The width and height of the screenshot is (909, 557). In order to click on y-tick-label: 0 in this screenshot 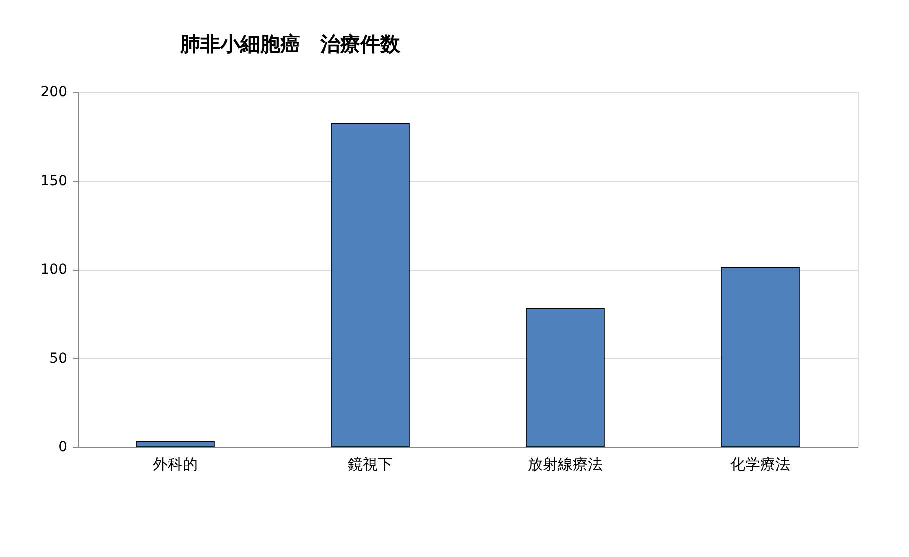, I will do `click(63, 448)`.